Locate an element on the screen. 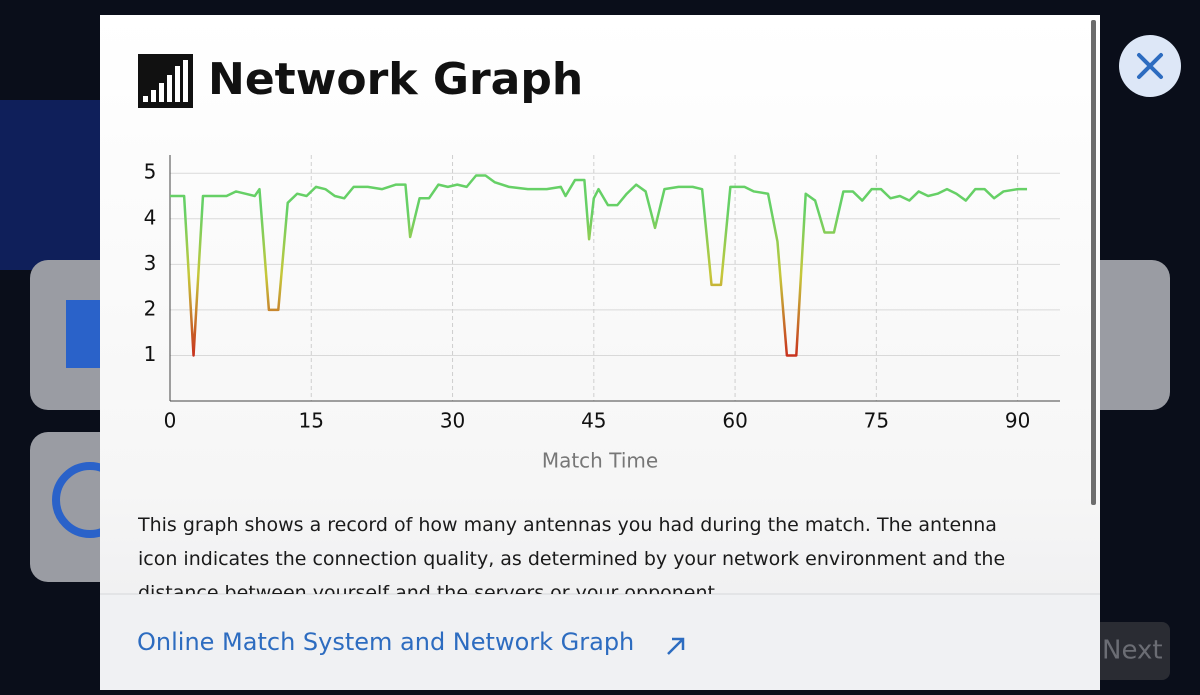 The image size is (1200, 695). y-tick-label: 4 is located at coordinates (150, 217).